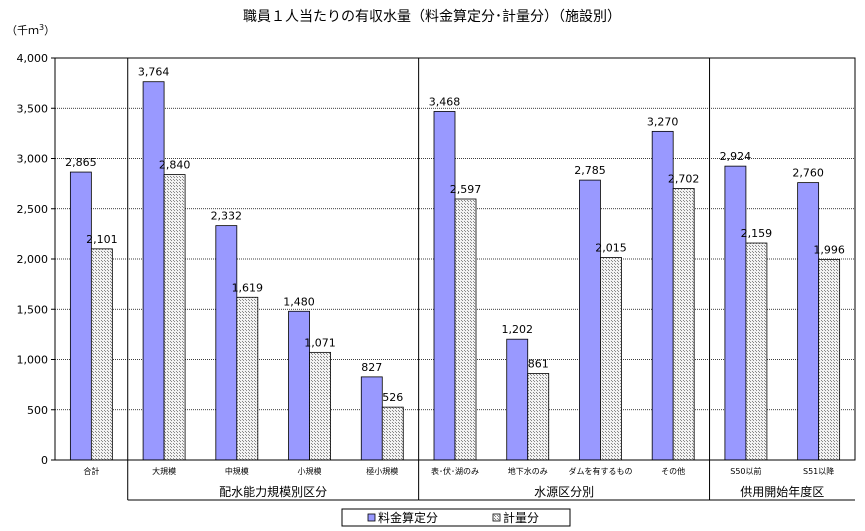  What do you see at coordinates (808, 173) in the screenshot?
I see `data-label: 2,760` at bounding box center [808, 173].